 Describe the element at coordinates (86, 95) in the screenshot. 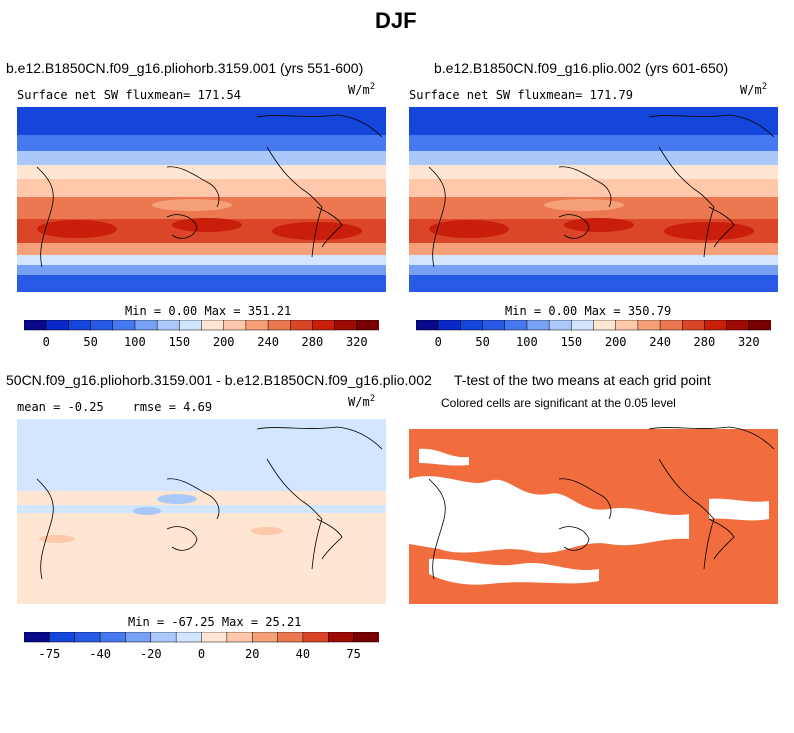

I see `panel1-variable: Surface net SW flux` at that location.